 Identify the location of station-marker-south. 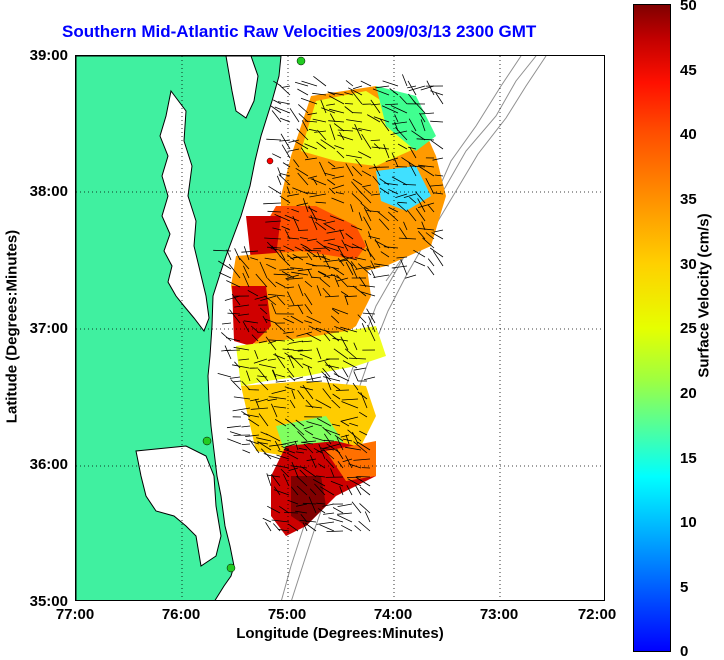
(231, 568).